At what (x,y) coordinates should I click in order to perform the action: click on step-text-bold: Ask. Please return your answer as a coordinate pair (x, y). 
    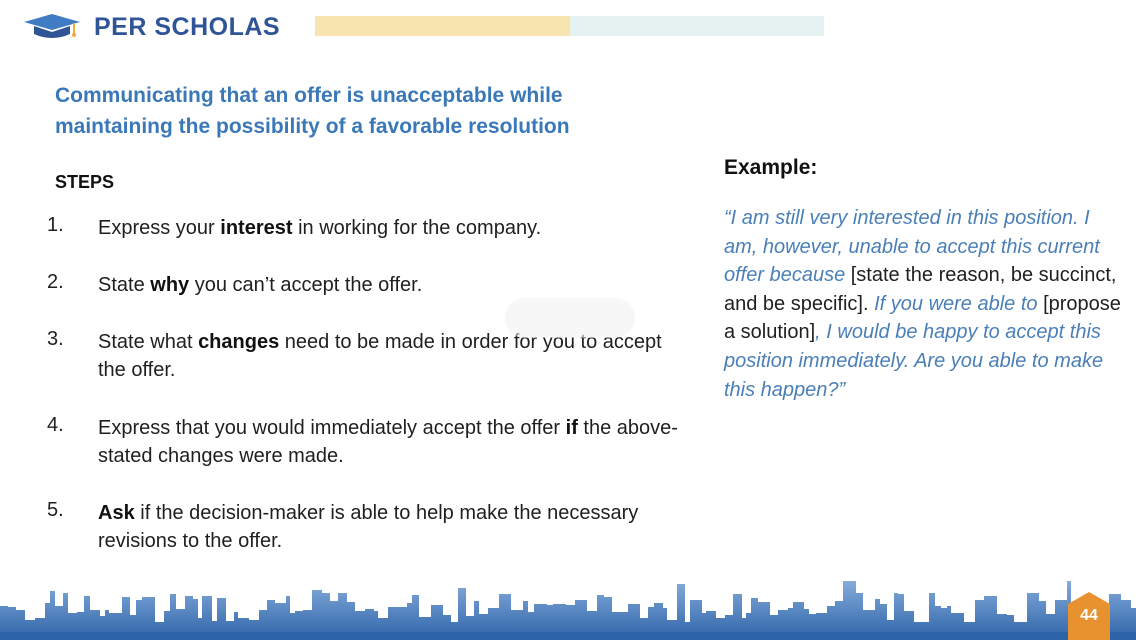
    Looking at the image, I should click on (116, 513).